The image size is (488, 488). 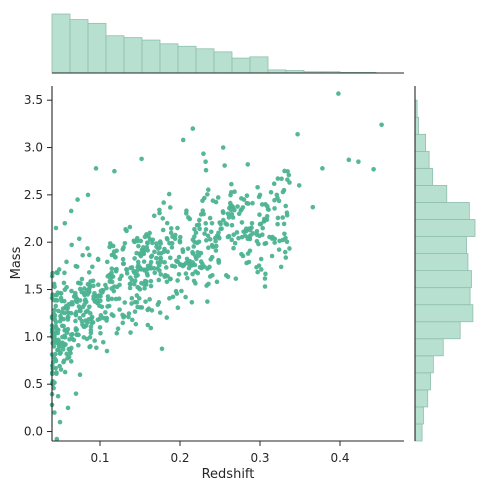 What do you see at coordinates (214, 43) in the screenshot?
I see `marginal-hist-x` at bounding box center [214, 43].